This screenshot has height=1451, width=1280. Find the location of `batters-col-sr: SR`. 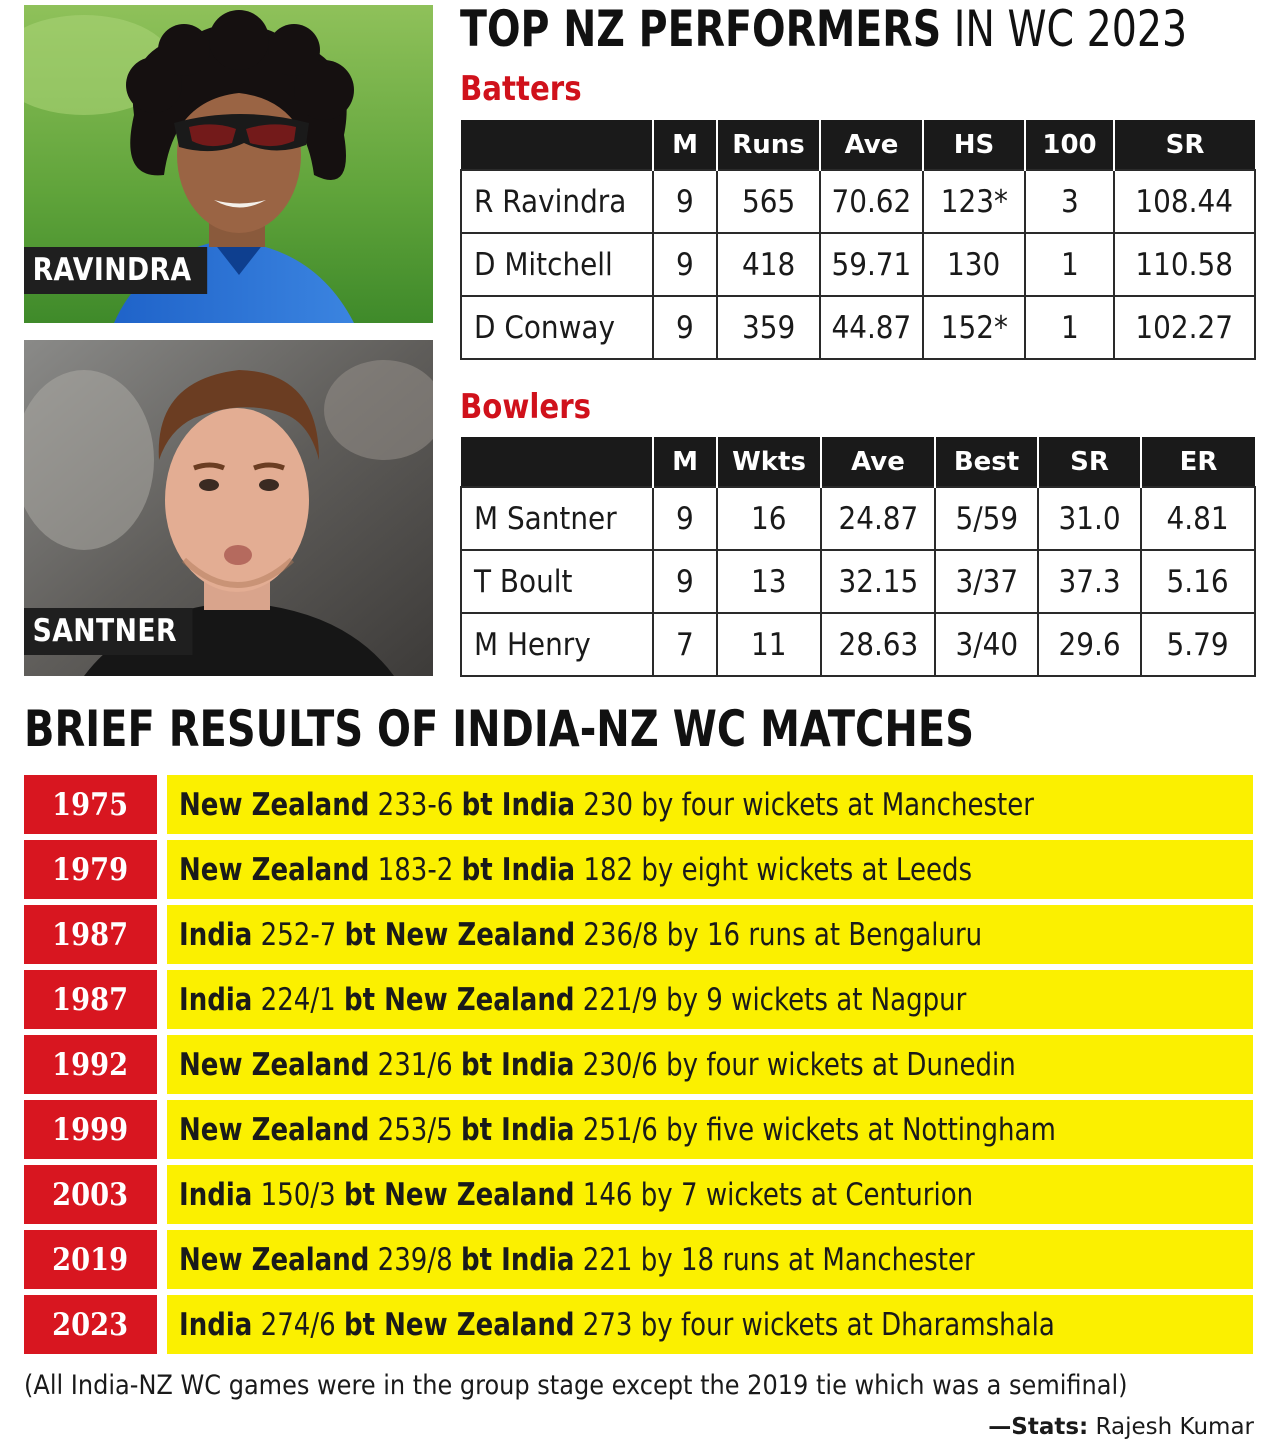

batters-col-sr: SR is located at coordinates (1184, 145).